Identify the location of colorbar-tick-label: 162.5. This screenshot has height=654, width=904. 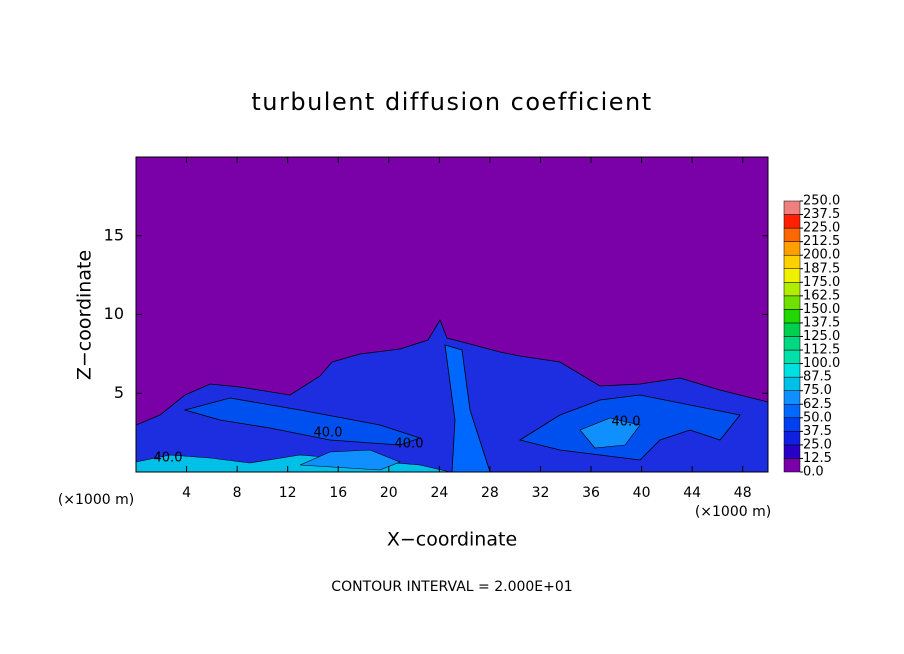
(821, 295).